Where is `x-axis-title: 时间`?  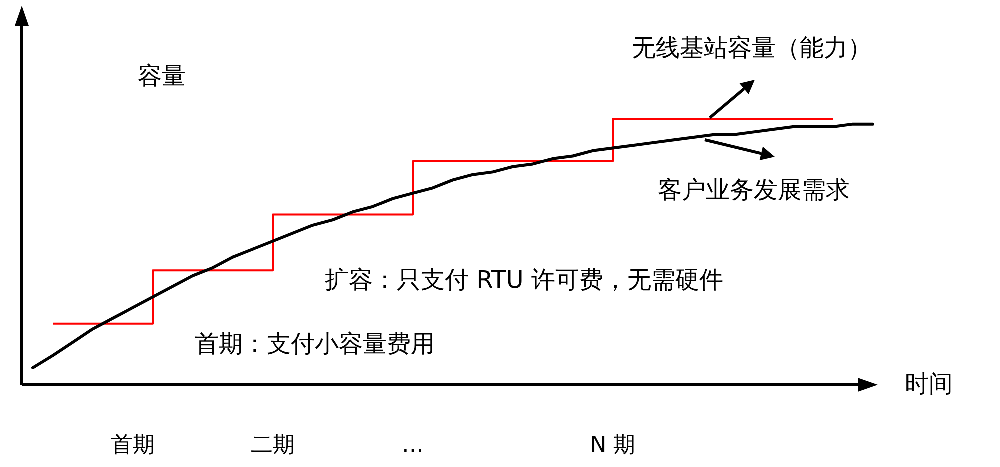
x-axis-title: 时间 is located at coordinates (929, 384).